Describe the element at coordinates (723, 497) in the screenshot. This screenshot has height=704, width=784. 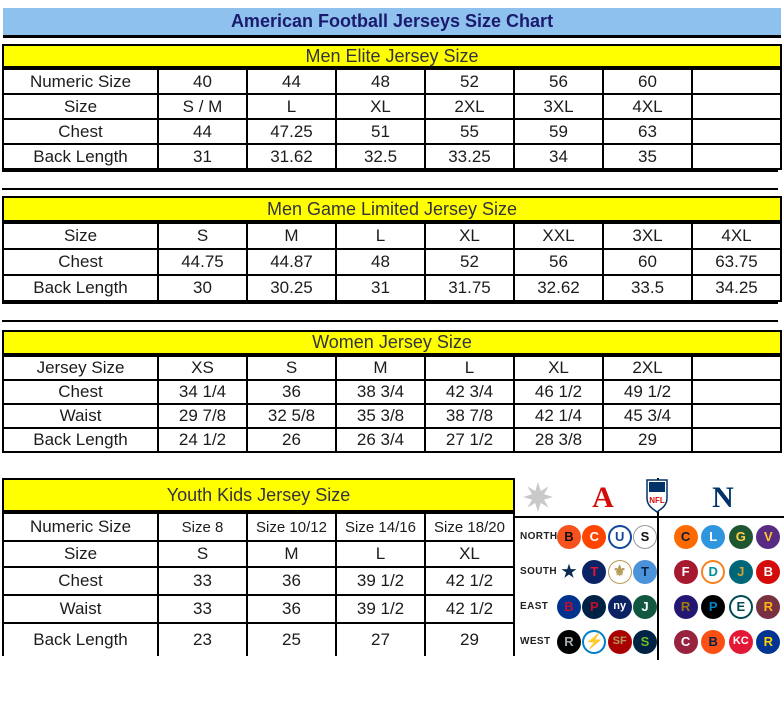
I see `nfc-logo: N` at that location.